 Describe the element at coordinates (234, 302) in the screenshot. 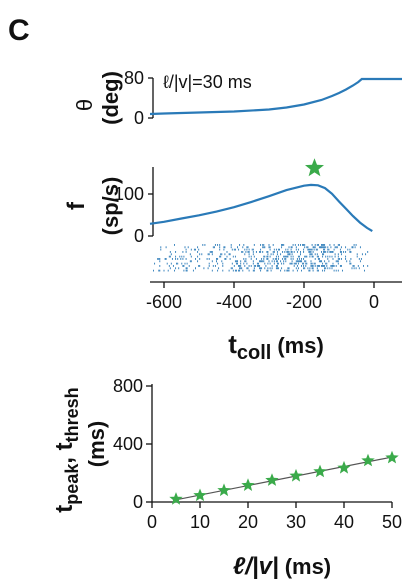

I see `time-xtick-label-minus400: -400` at that location.